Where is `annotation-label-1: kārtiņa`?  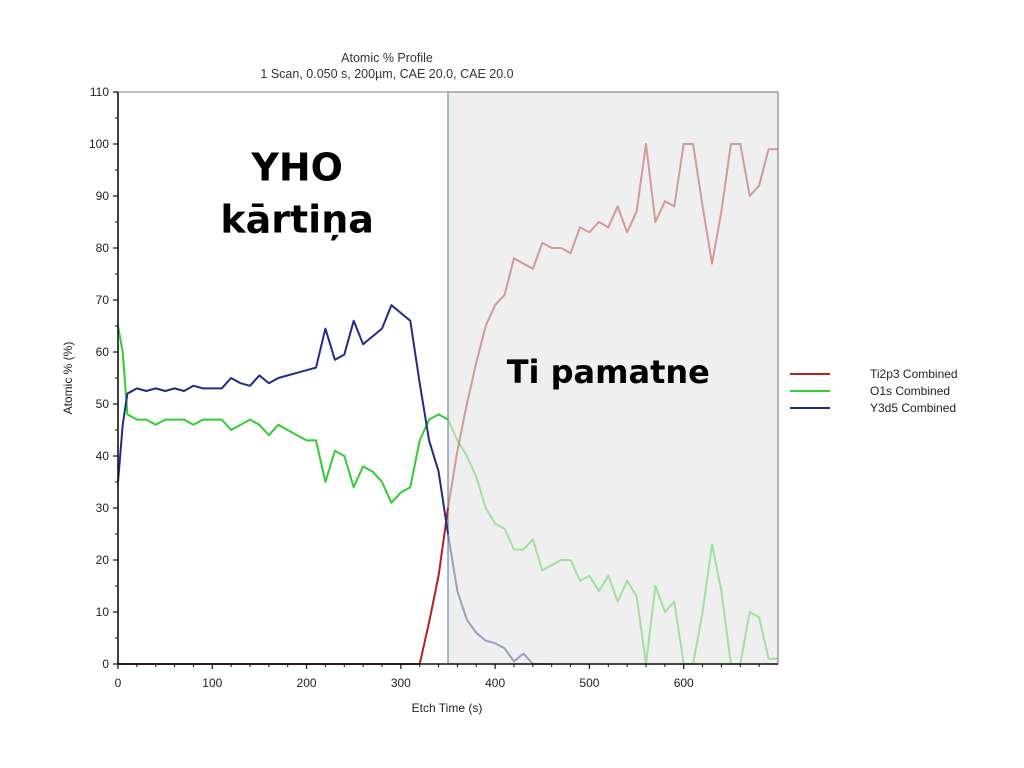
annotation-label-1: kārtiņa is located at coordinates (297, 219).